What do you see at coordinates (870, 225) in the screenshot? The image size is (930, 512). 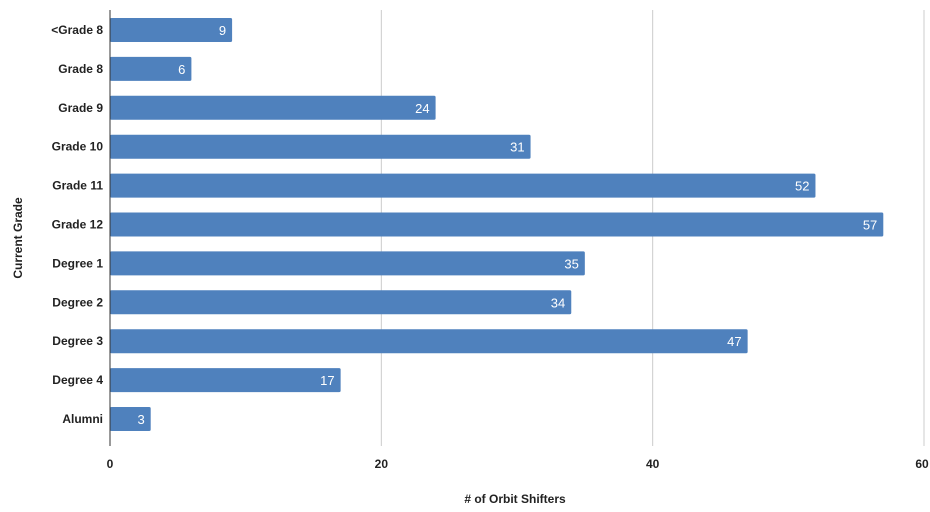 I see `data-label: 57` at bounding box center [870, 225].